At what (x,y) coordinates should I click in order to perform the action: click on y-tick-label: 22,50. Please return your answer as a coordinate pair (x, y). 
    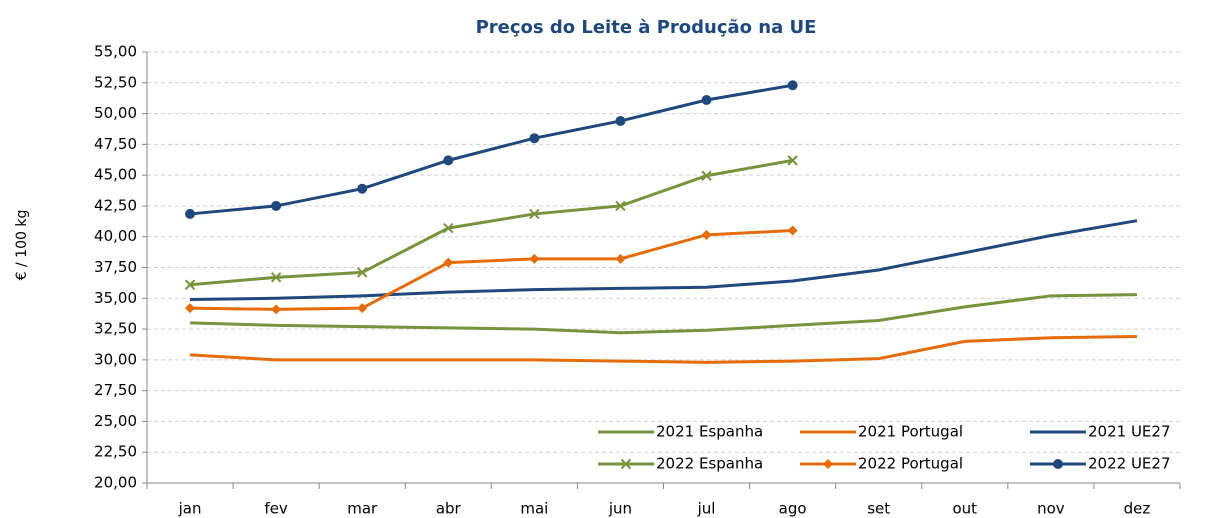
    Looking at the image, I should click on (115, 452).